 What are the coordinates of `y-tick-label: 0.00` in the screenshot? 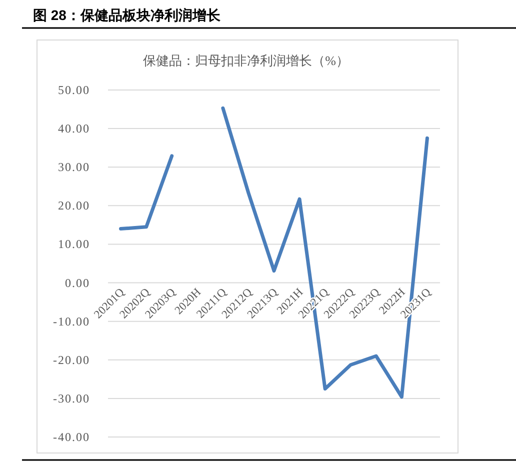 It's located at (77, 283).